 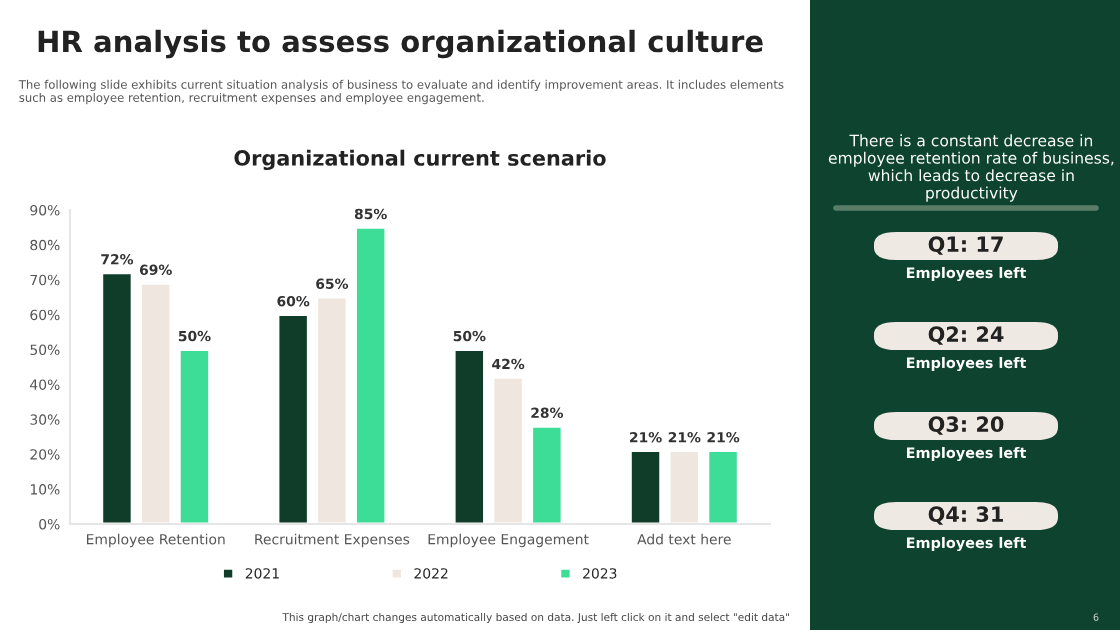 What do you see at coordinates (400, 44) in the screenshot?
I see `text: HR analysis to assess organizational culture` at bounding box center [400, 44].